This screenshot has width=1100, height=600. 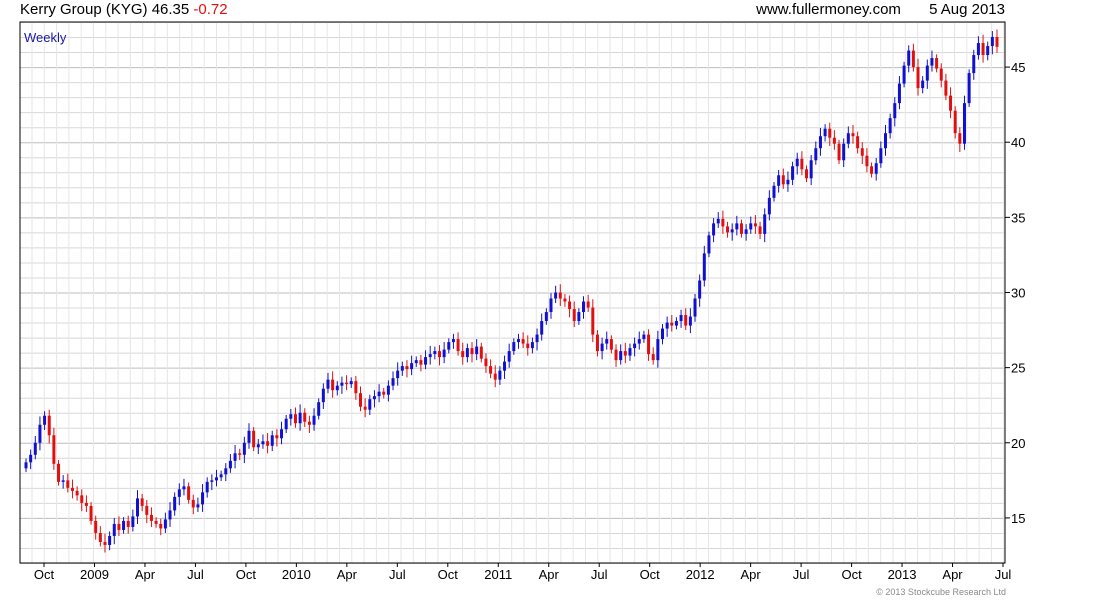 I want to click on source-url: www.fullermoney.com, so click(x=828, y=9).